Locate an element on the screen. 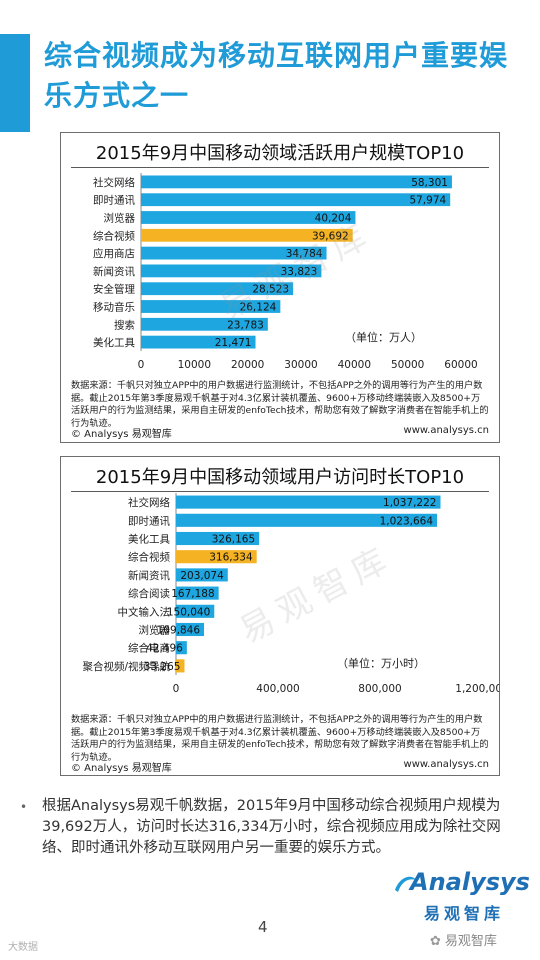 The width and height of the screenshot is (540, 960). logo-name: Analysys is located at coordinates (470, 882).